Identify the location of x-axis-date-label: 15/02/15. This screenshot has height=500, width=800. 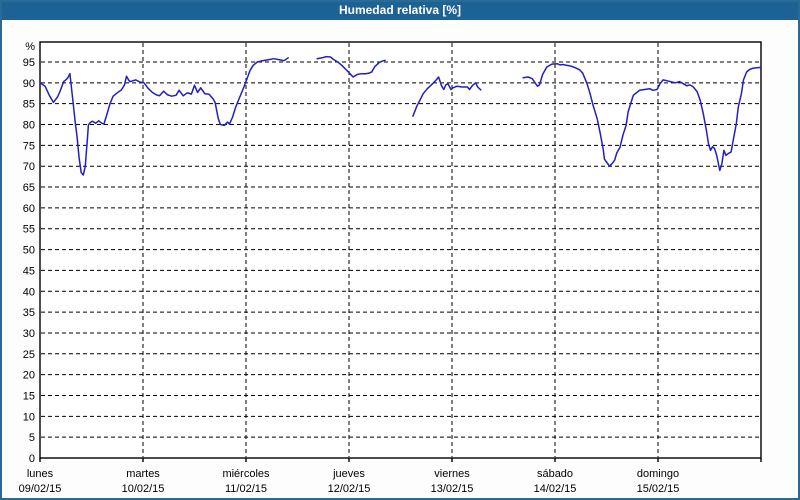
(658, 489).